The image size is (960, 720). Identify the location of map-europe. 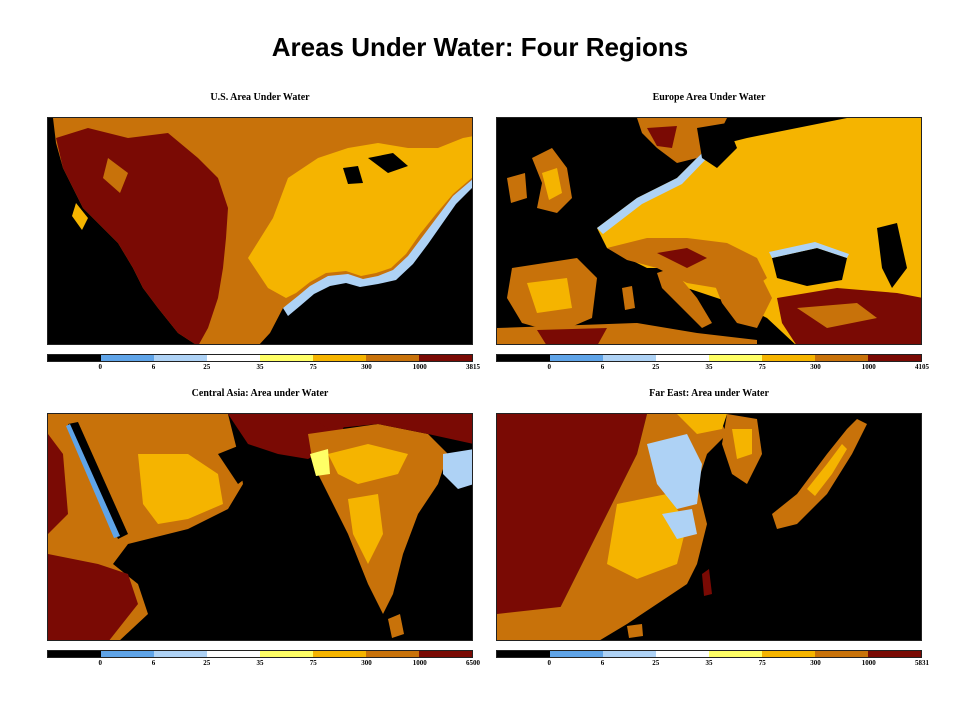
(709, 231).